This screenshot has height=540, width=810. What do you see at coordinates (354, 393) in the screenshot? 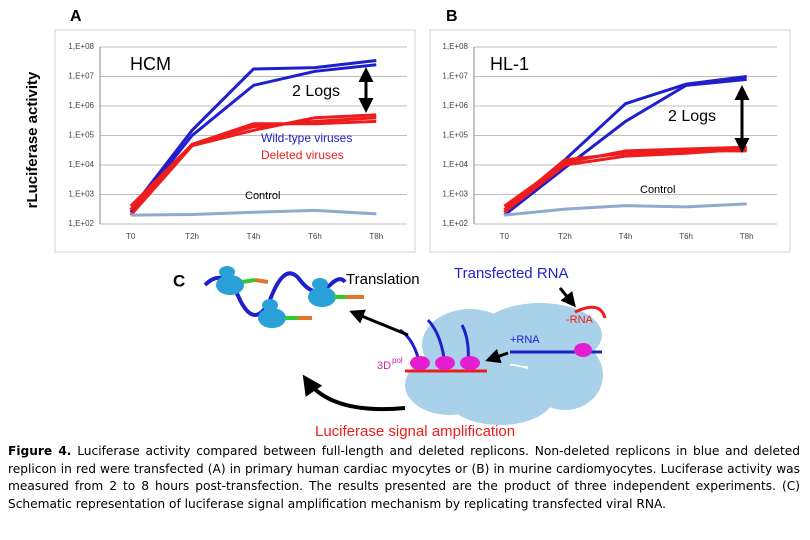
I see `amplification-arrow` at bounding box center [354, 393].